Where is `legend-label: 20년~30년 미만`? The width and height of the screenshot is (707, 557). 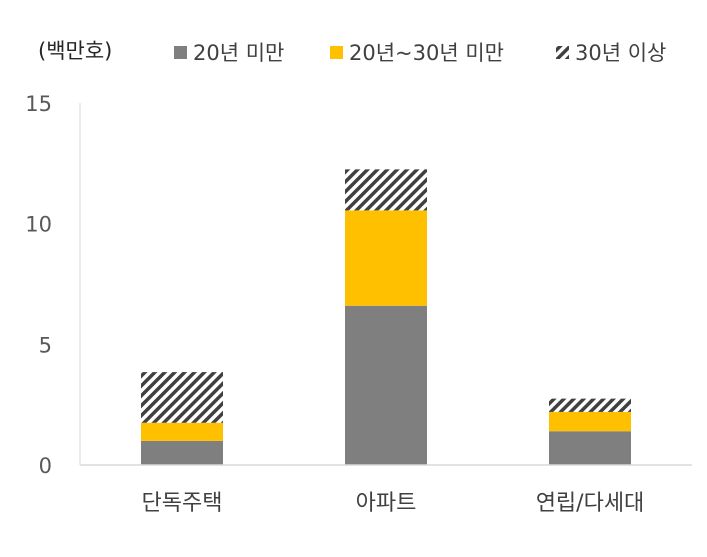 legend-label: 20년~30년 미만 is located at coordinates (426, 53).